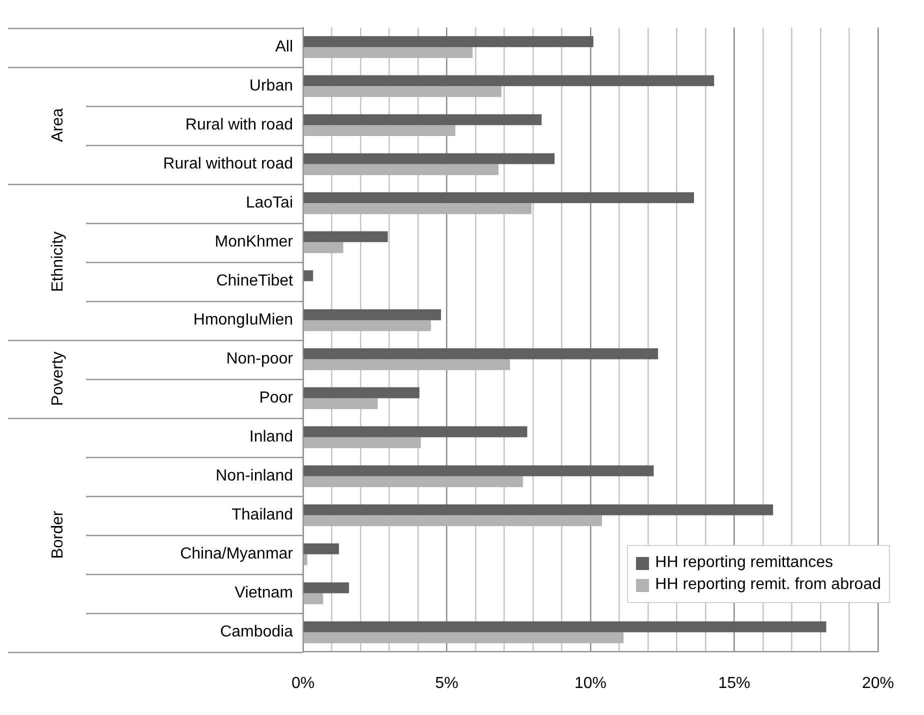 The width and height of the screenshot is (924, 715). Describe the element at coordinates (262, 515) in the screenshot. I see `y-tick-label: Thailand` at that location.